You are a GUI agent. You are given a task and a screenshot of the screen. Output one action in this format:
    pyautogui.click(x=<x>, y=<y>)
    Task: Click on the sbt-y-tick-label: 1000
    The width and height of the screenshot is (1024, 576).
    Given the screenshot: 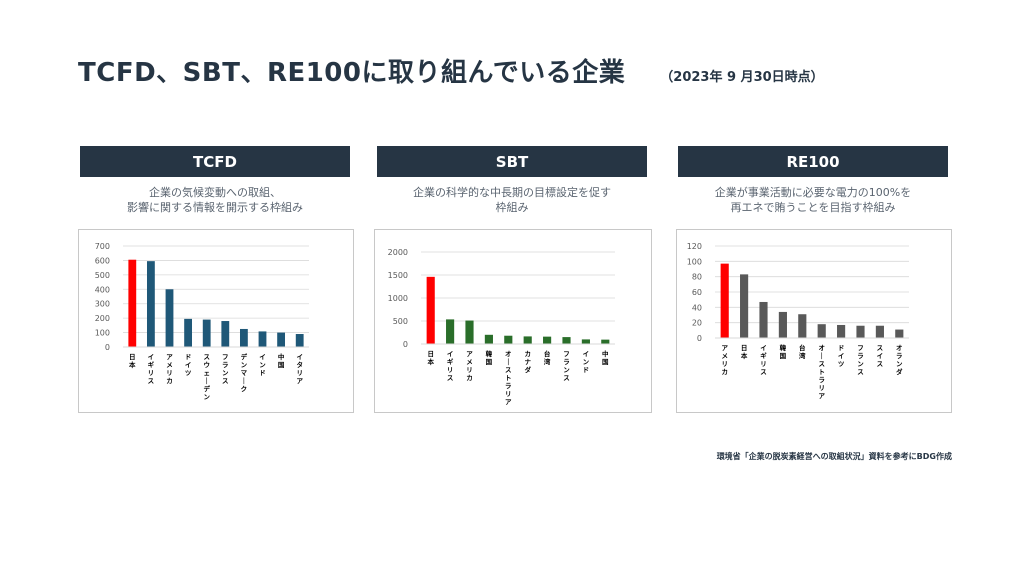 What is the action you would take?
    pyautogui.click(x=398, y=298)
    